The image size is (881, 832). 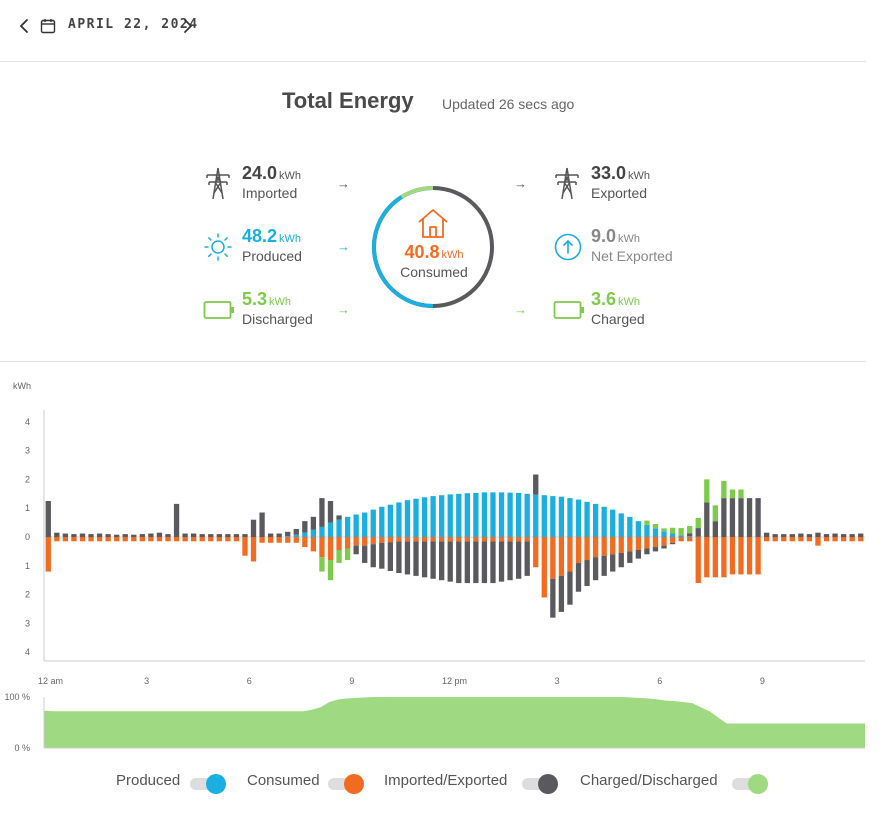 What do you see at coordinates (27, 479) in the screenshot?
I see `y-tick-label: 2` at bounding box center [27, 479].